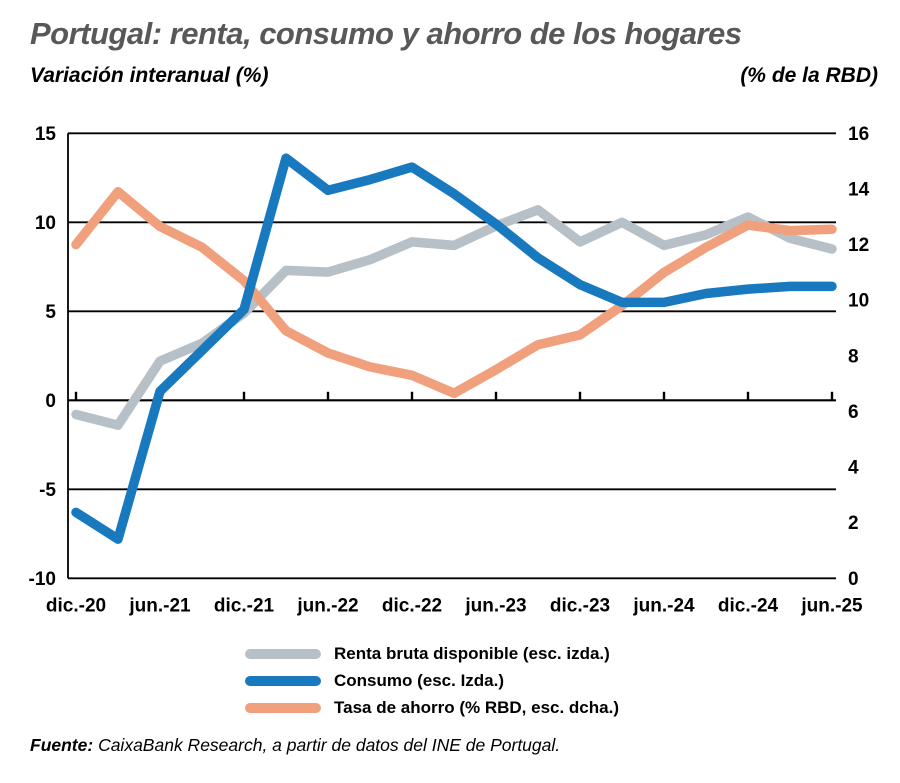 The image size is (900, 783). Describe the element at coordinates (419, 680) in the screenshot. I see `legend-label: Consumo (esc. Izda.)` at that location.